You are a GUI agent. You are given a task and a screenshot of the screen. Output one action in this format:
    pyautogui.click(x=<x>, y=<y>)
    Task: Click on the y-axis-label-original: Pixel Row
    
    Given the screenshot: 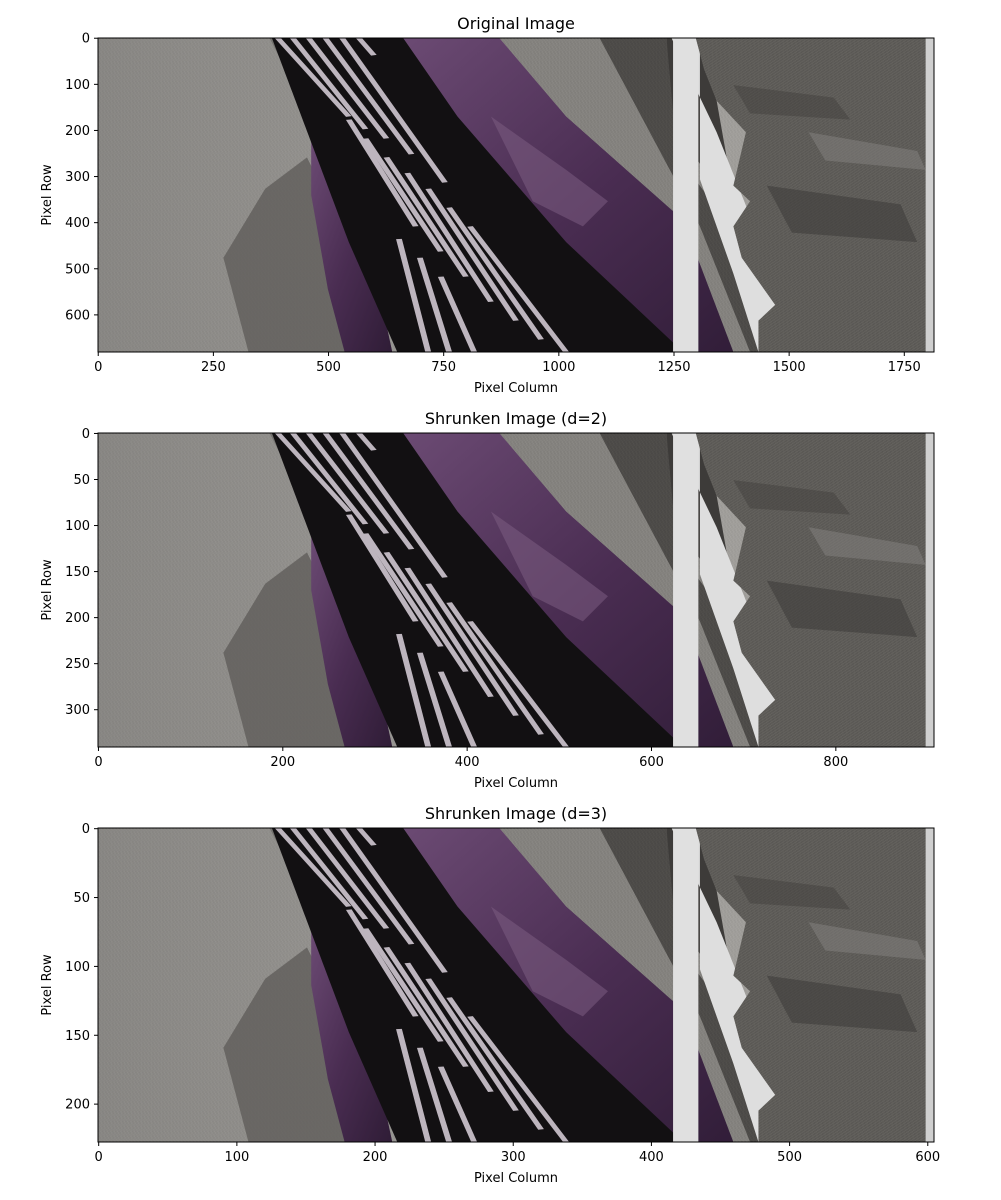 What is the action you would take?
    pyautogui.click(x=47, y=195)
    